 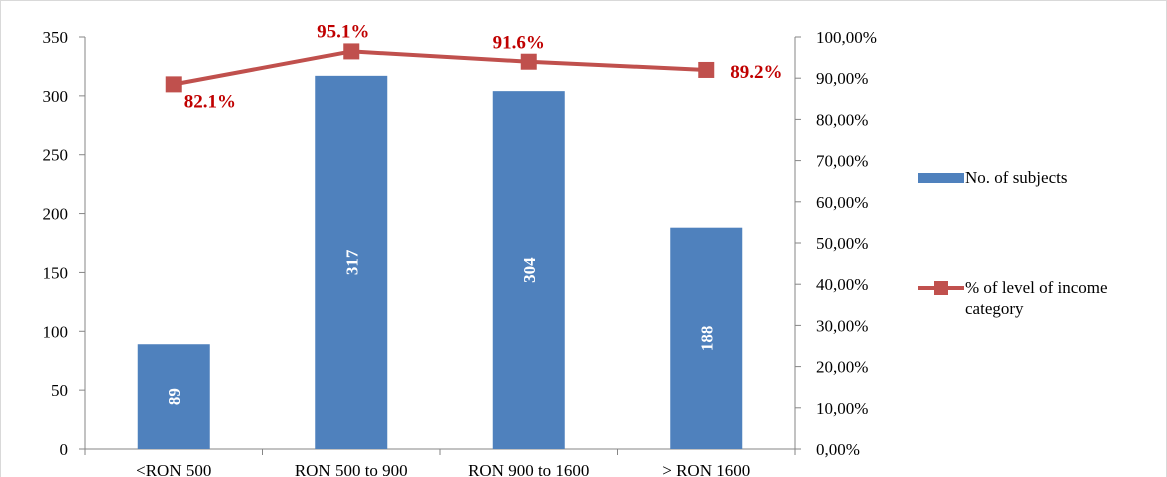 I want to click on legend-bar-label: No. of subjects, so click(x=1016, y=177).